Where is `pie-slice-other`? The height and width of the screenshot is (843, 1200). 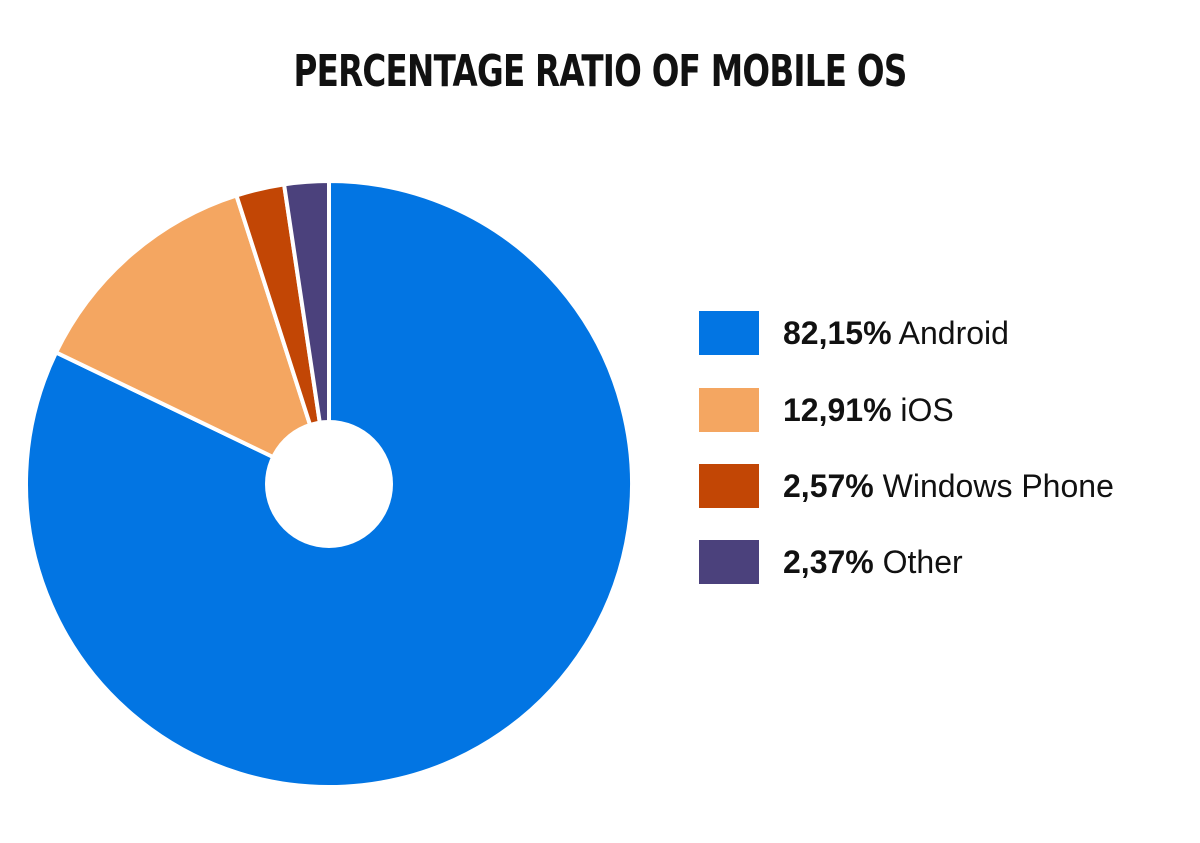 pie-slice-other is located at coordinates (306, 332).